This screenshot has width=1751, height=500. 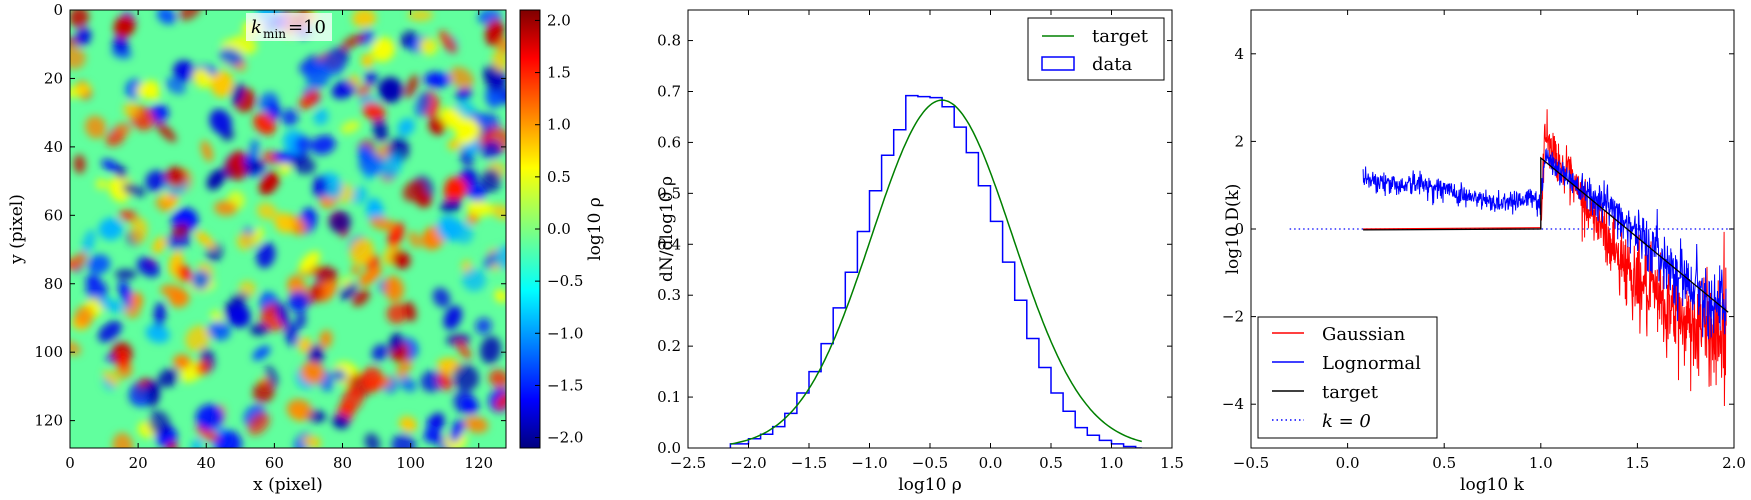 What do you see at coordinates (1239, 141) in the screenshot?
I see `spec-y-tick-label: 2` at bounding box center [1239, 141].